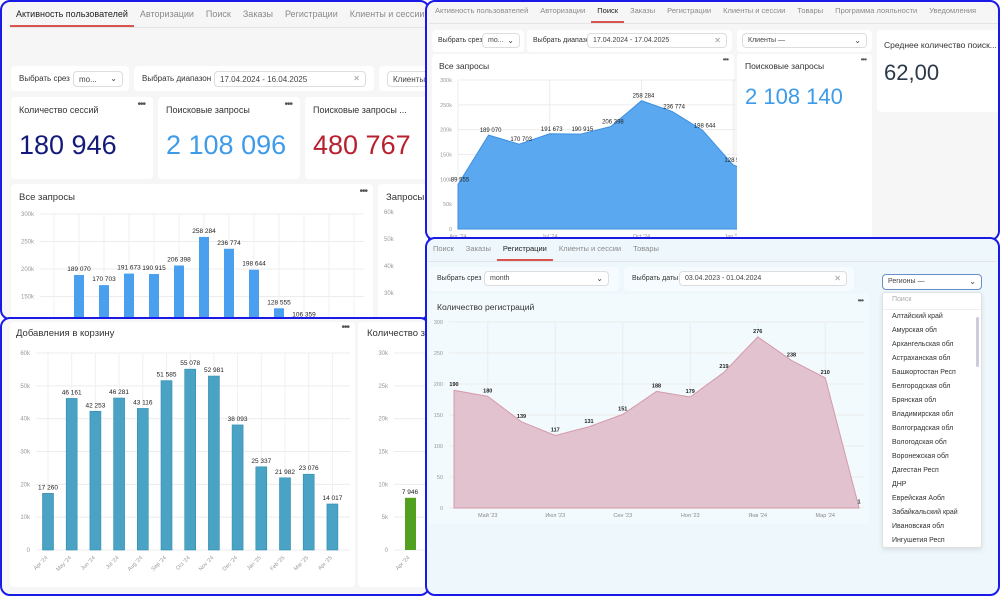  What do you see at coordinates (923, 414) in the screenshot?
I see `region-option: Владимирская обл` at bounding box center [923, 414].